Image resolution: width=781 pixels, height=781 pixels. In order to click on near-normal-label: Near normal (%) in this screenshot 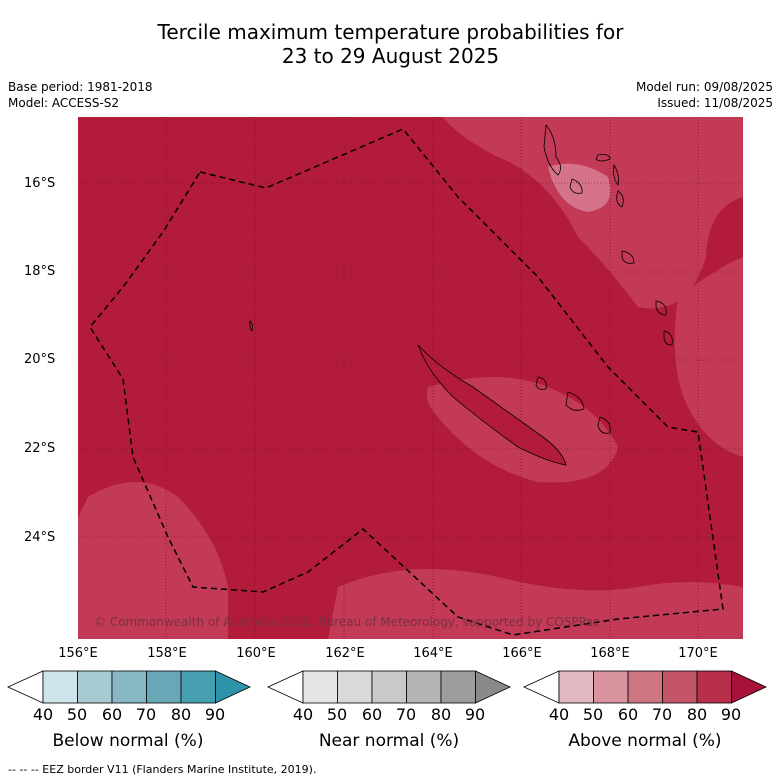, I will do `click(389, 741)`.